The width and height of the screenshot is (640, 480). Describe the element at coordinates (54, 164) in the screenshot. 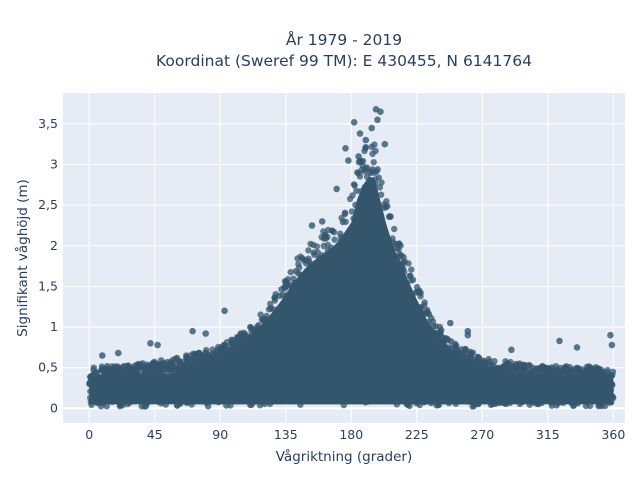

I see `y-tick-label: 3` at that location.